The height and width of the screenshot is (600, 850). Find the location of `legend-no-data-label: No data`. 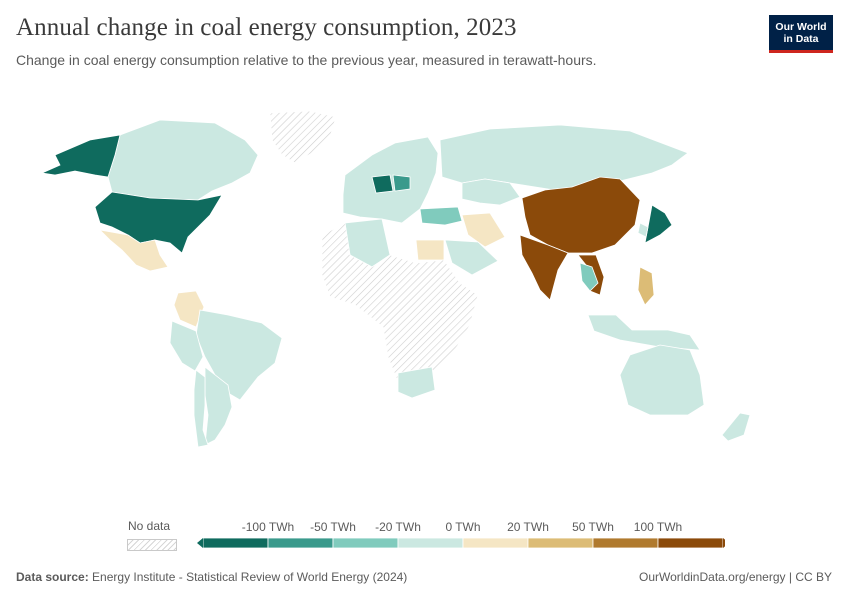

legend-no-data-label: No data is located at coordinates (149, 526).